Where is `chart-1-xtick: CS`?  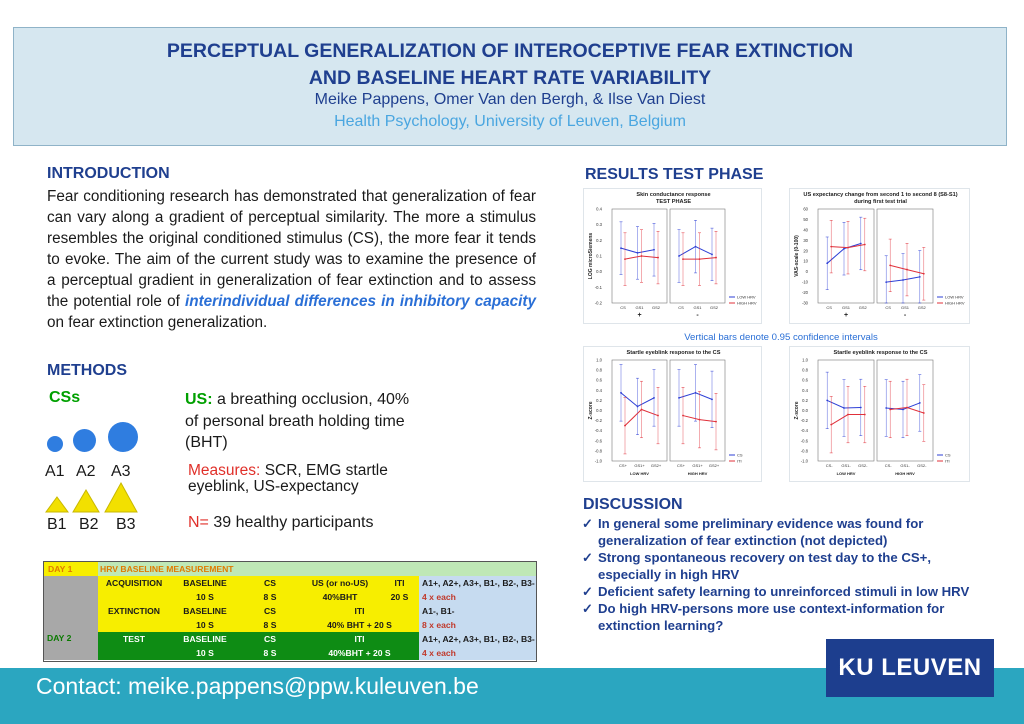
chart-1-xtick: CS is located at coordinates (888, 307).